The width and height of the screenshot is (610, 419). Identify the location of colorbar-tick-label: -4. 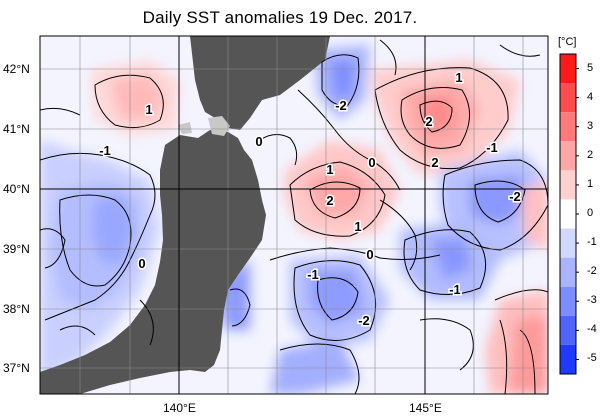
(592, 329).